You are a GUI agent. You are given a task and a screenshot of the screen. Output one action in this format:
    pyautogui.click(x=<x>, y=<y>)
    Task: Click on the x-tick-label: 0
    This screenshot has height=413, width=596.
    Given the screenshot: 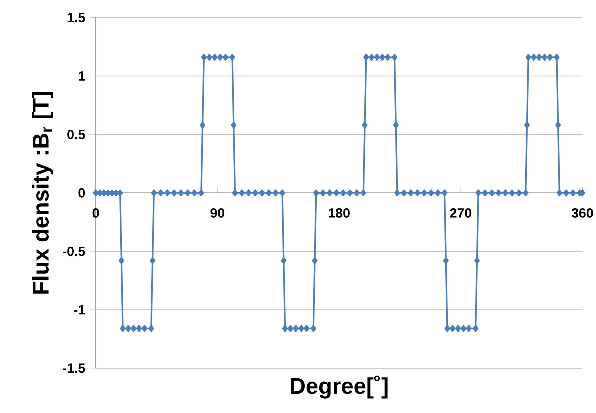 What is the action you would take?
    pyautogui.click(x=96, y=213)
    